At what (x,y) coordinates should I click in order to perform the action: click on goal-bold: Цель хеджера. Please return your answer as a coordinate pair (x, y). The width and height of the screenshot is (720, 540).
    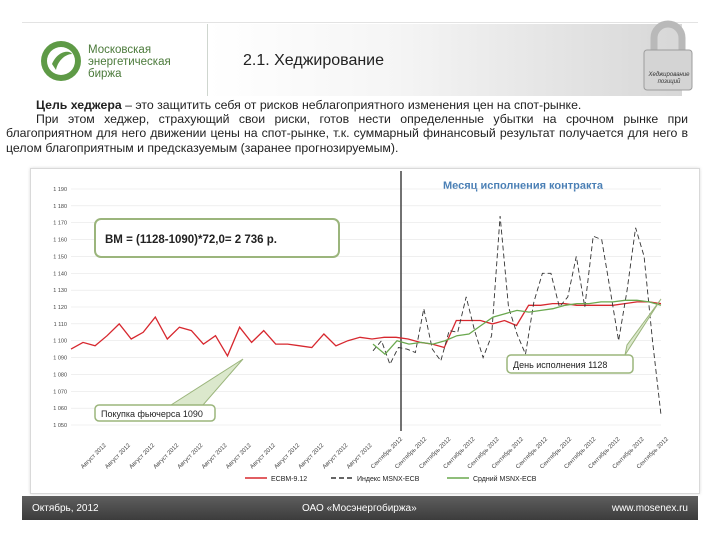
    Looking at the image, I should click on (79, 105).